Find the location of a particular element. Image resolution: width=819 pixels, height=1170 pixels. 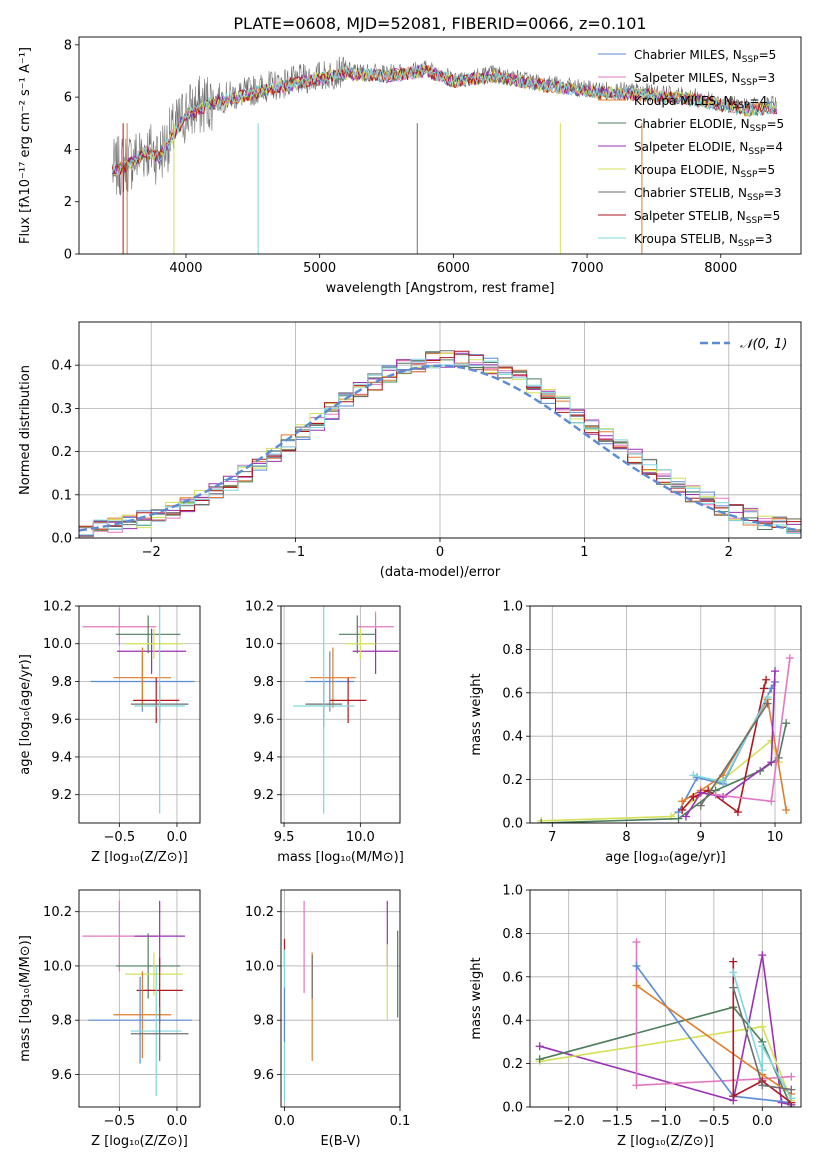

spectrum-model-line is located at coordinates (444, 120).